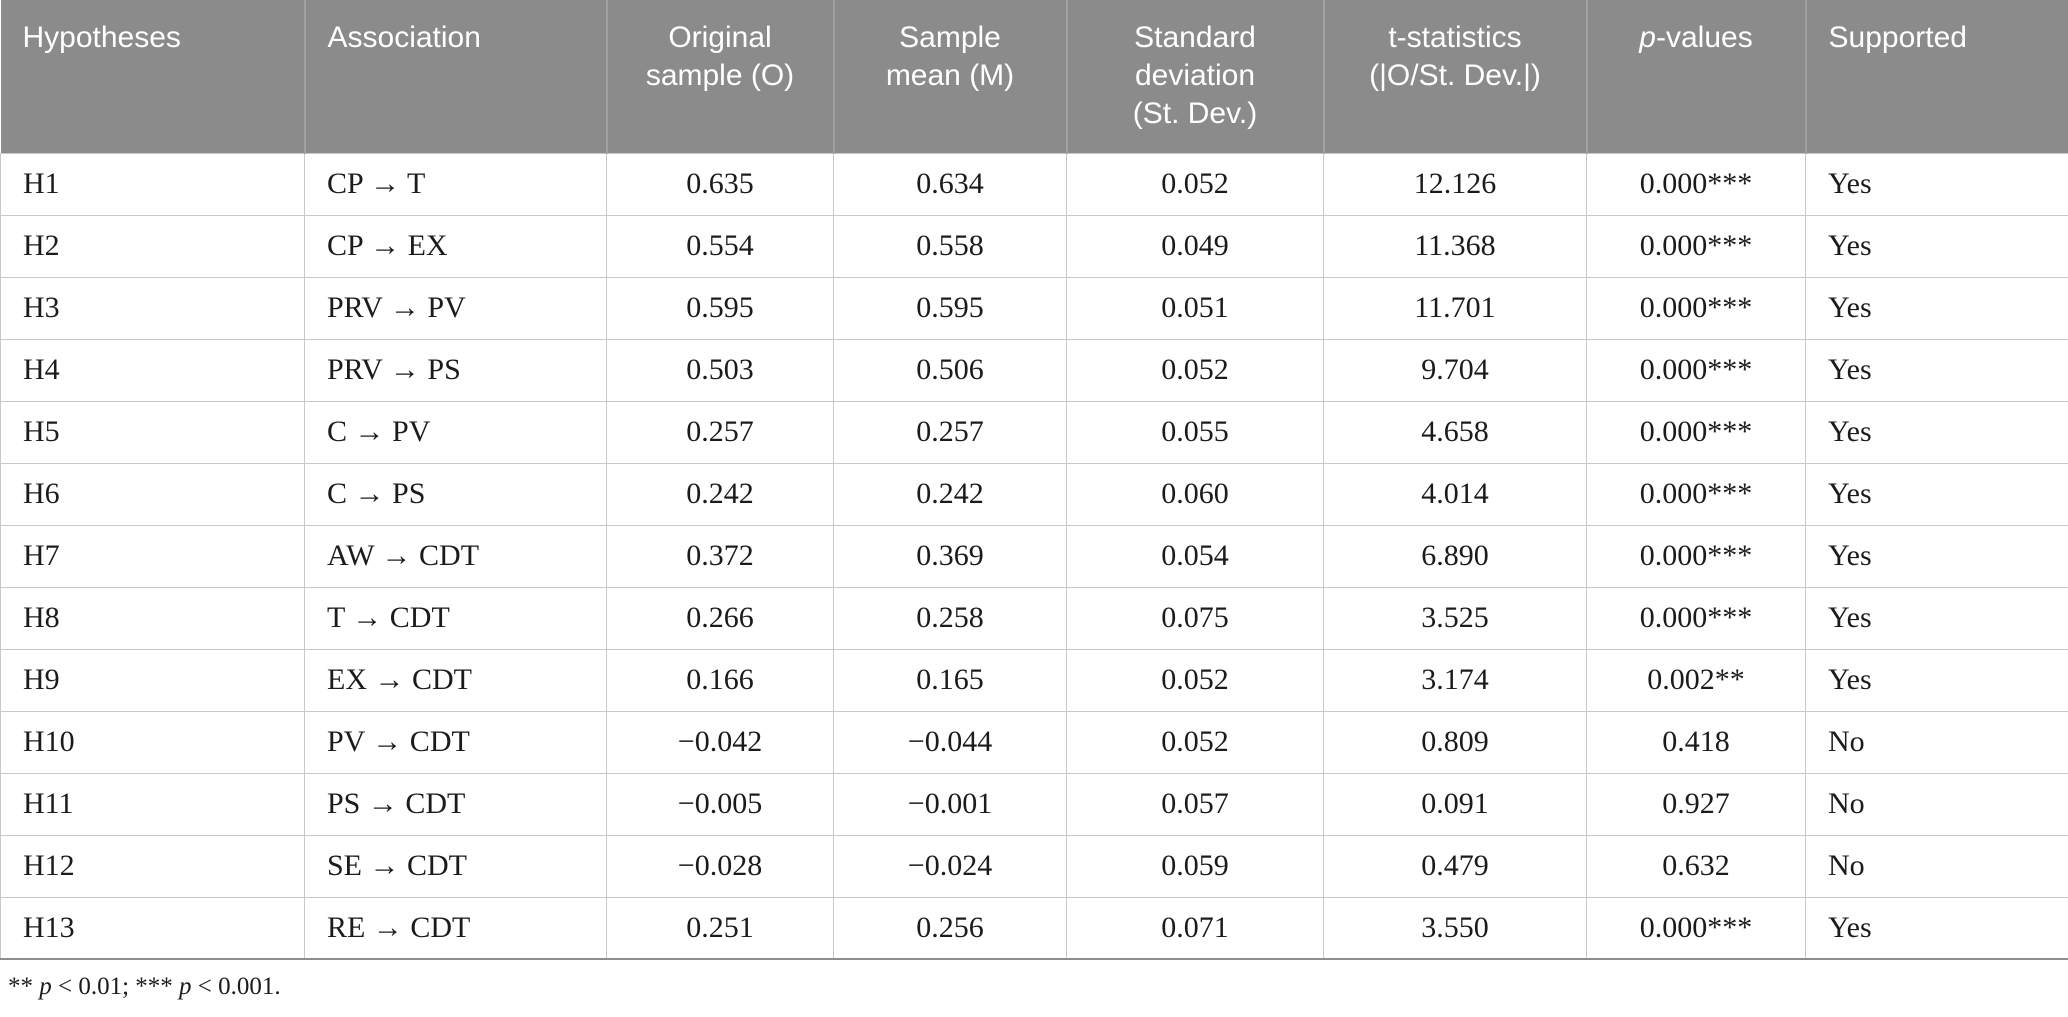 Image resolution: width=2068 pixels, height=1017 pixels. I want to click on cell-t-statistics: 6.890, so click(1455, 556).